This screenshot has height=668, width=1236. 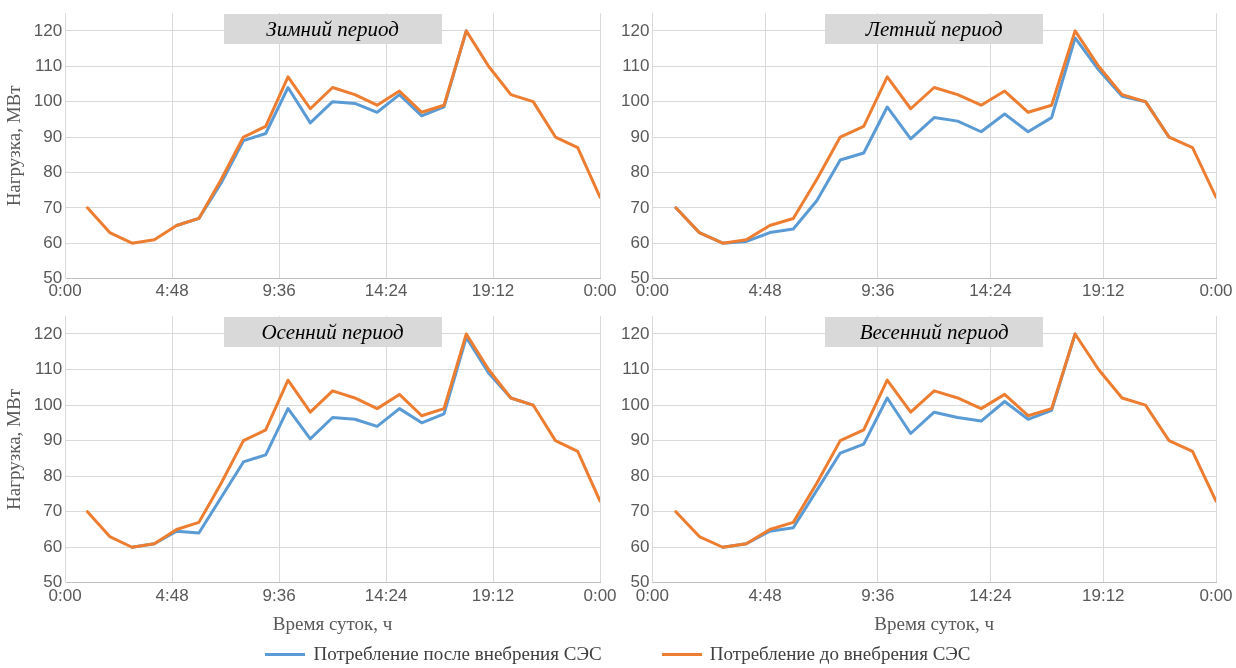 What do you see at coordinates (457, 654) in the screenshot?
I see `legend-label: Потребление после внебрения СЭС` at bounding box center [457, 654].